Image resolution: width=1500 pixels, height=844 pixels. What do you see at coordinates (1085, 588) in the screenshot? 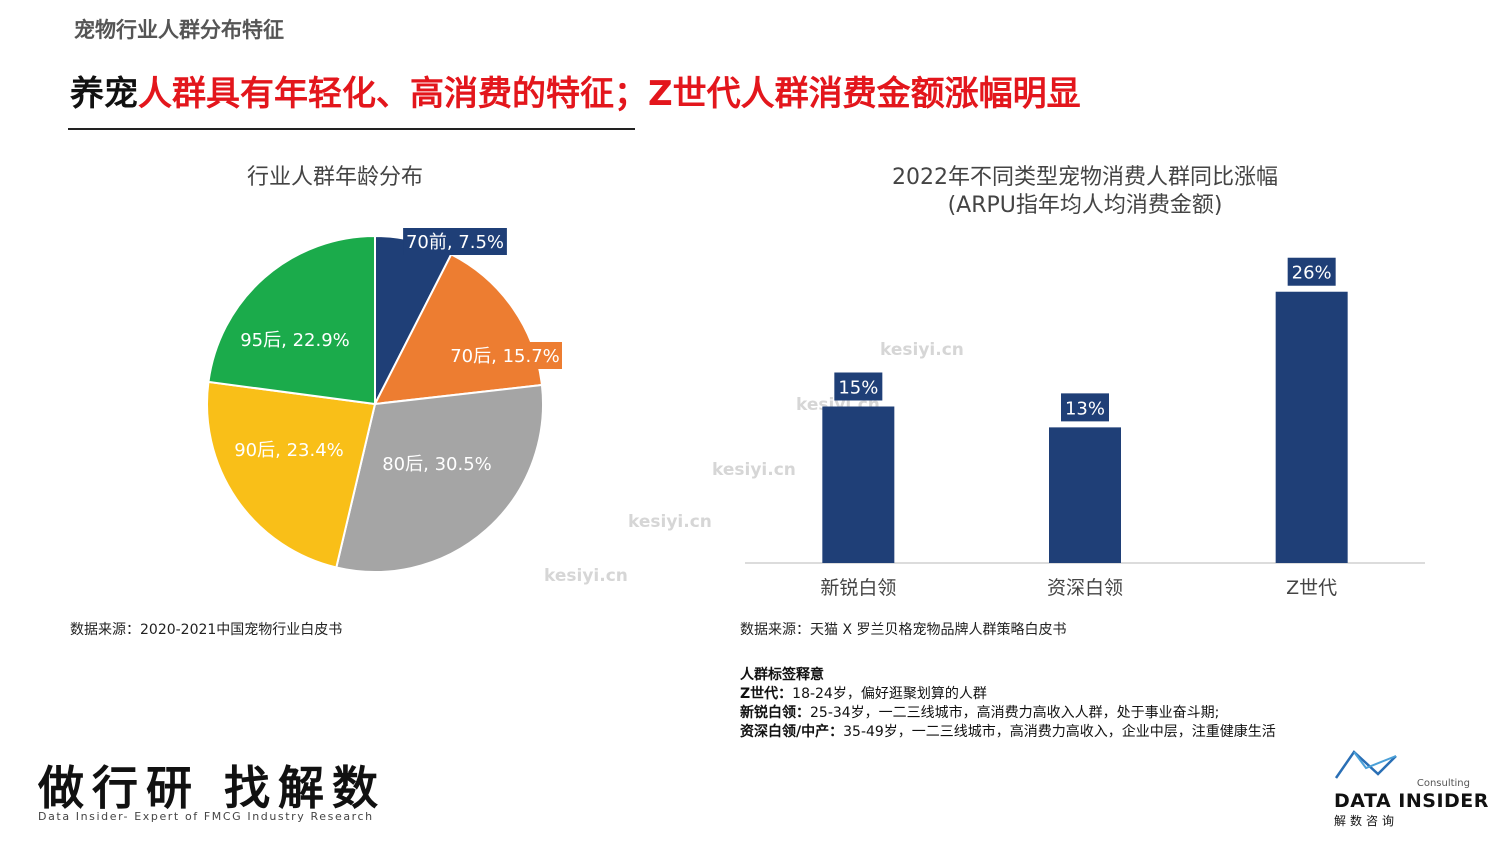
I see `bar-category-label: 资深白领` at bounding box center [1085, 588].